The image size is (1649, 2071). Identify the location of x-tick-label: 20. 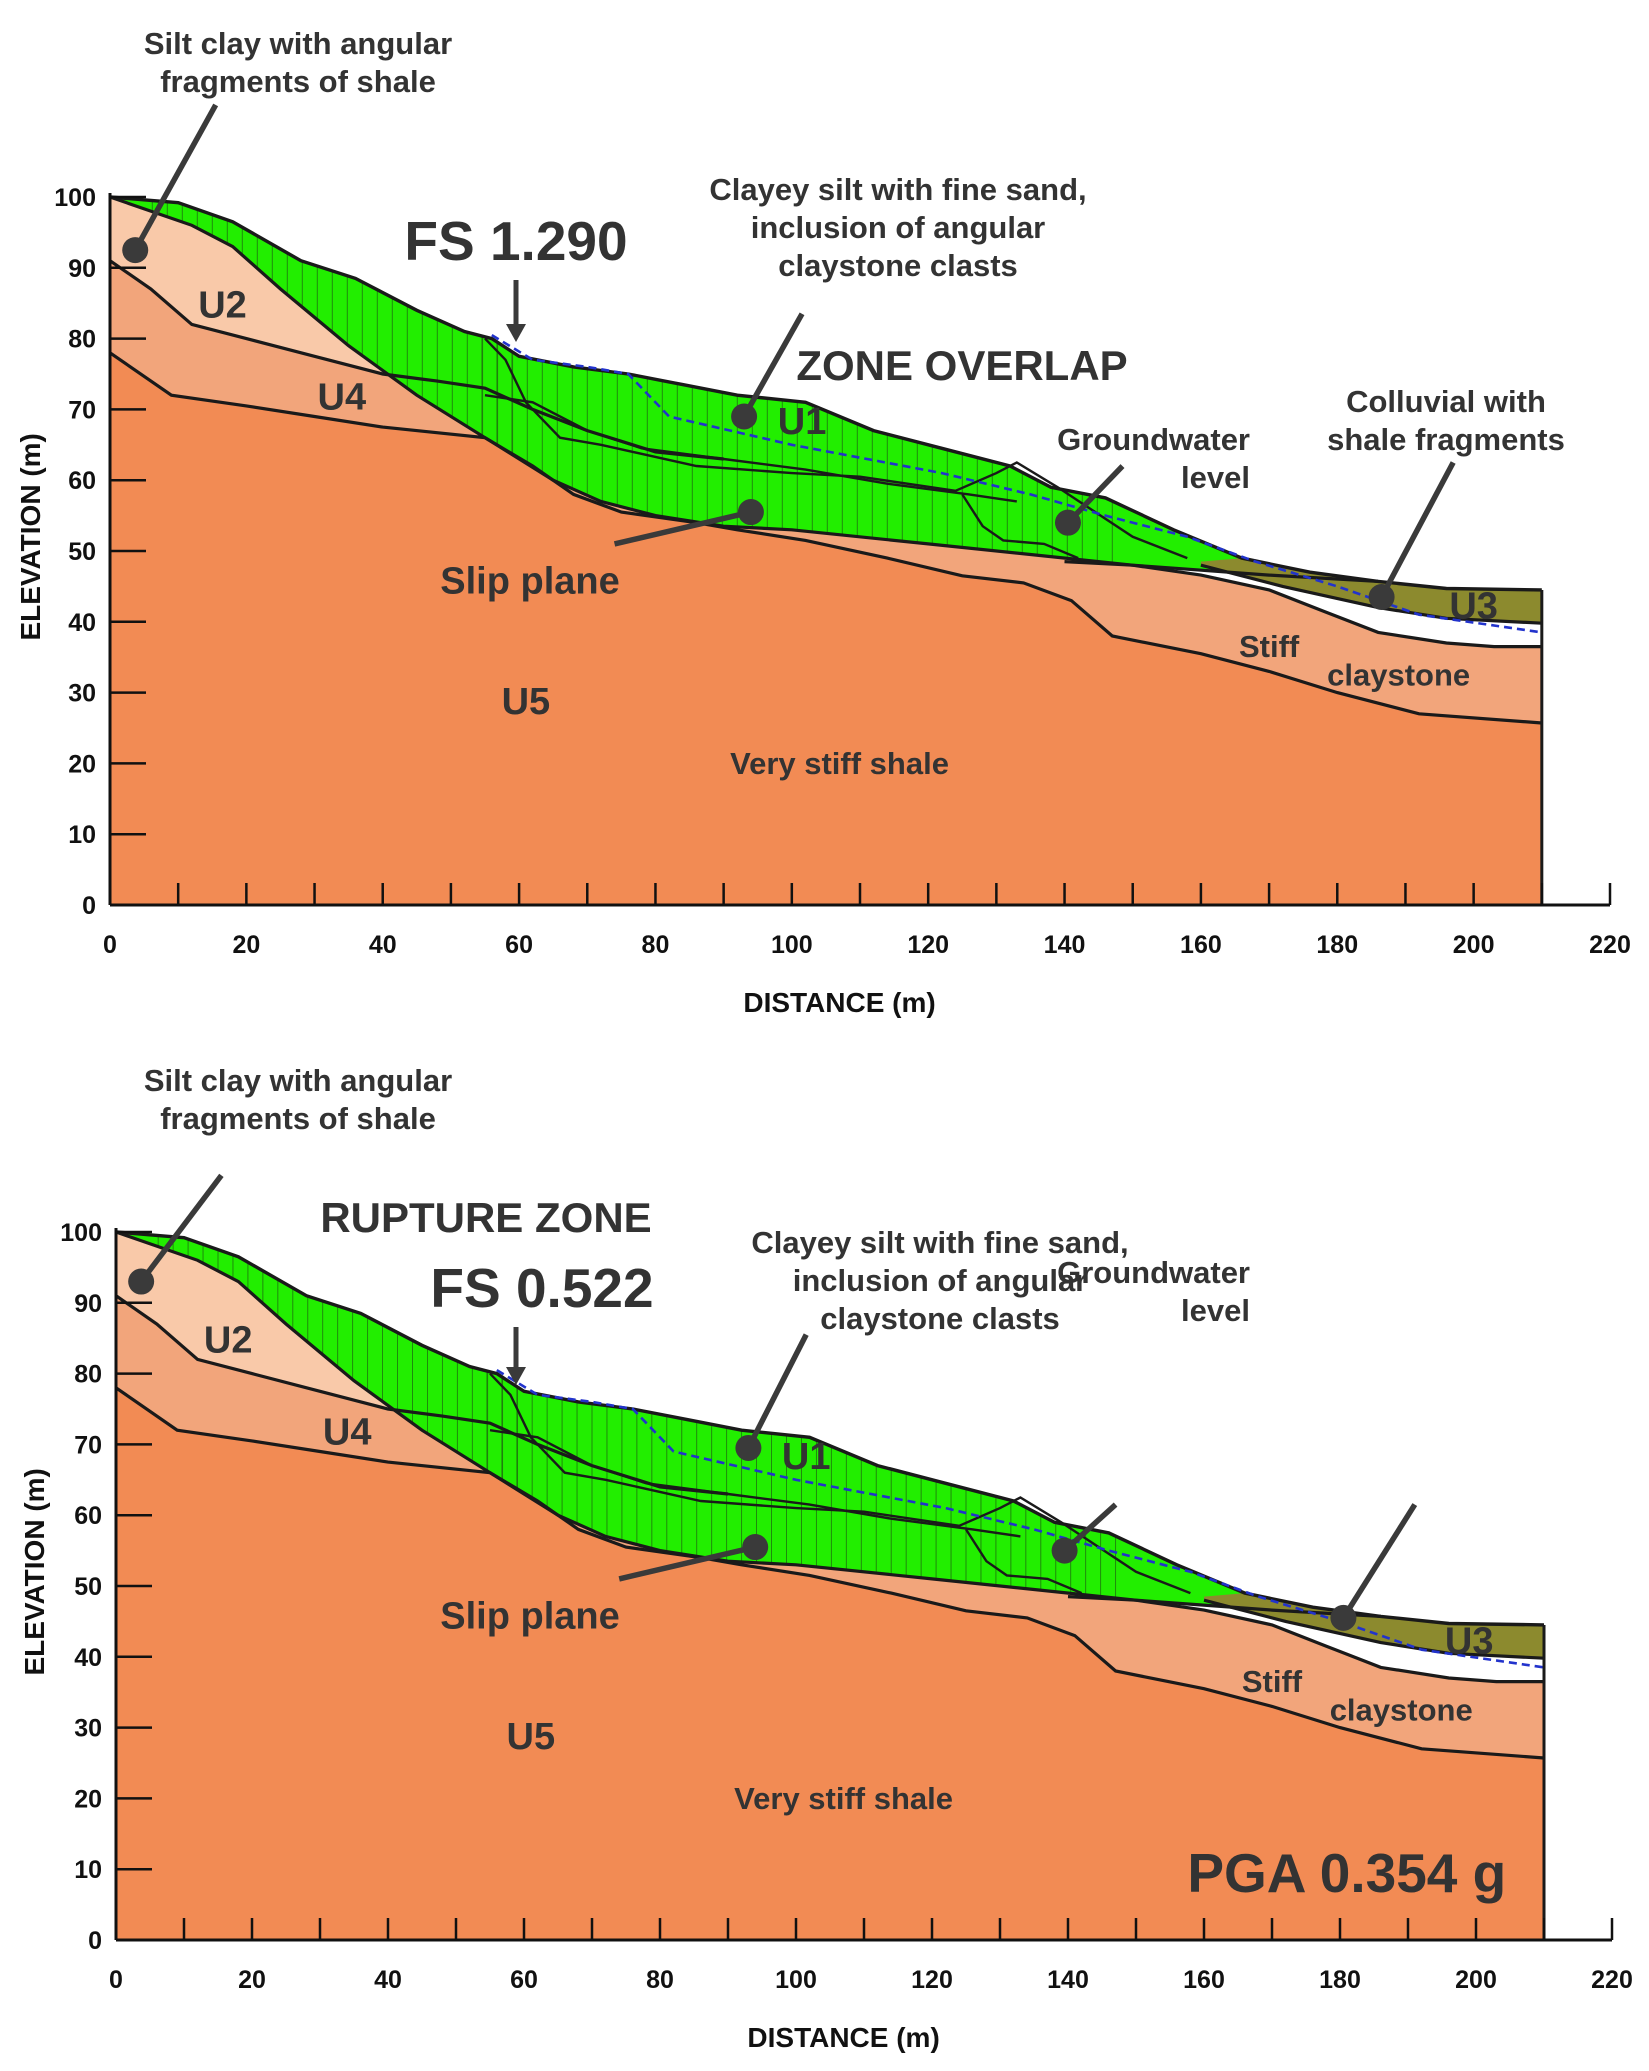
(246, 945).